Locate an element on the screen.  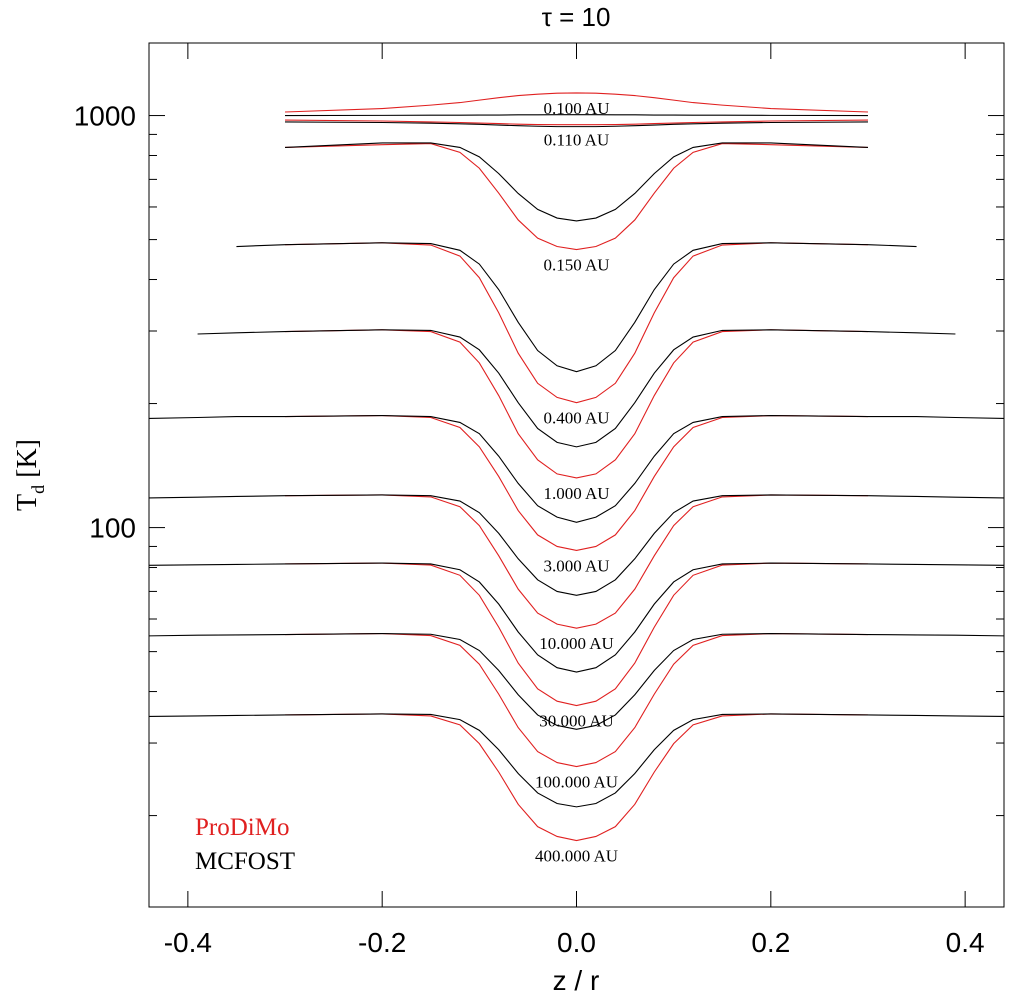
curve-label: 30.000 AU is located at coordinates (576, 721).